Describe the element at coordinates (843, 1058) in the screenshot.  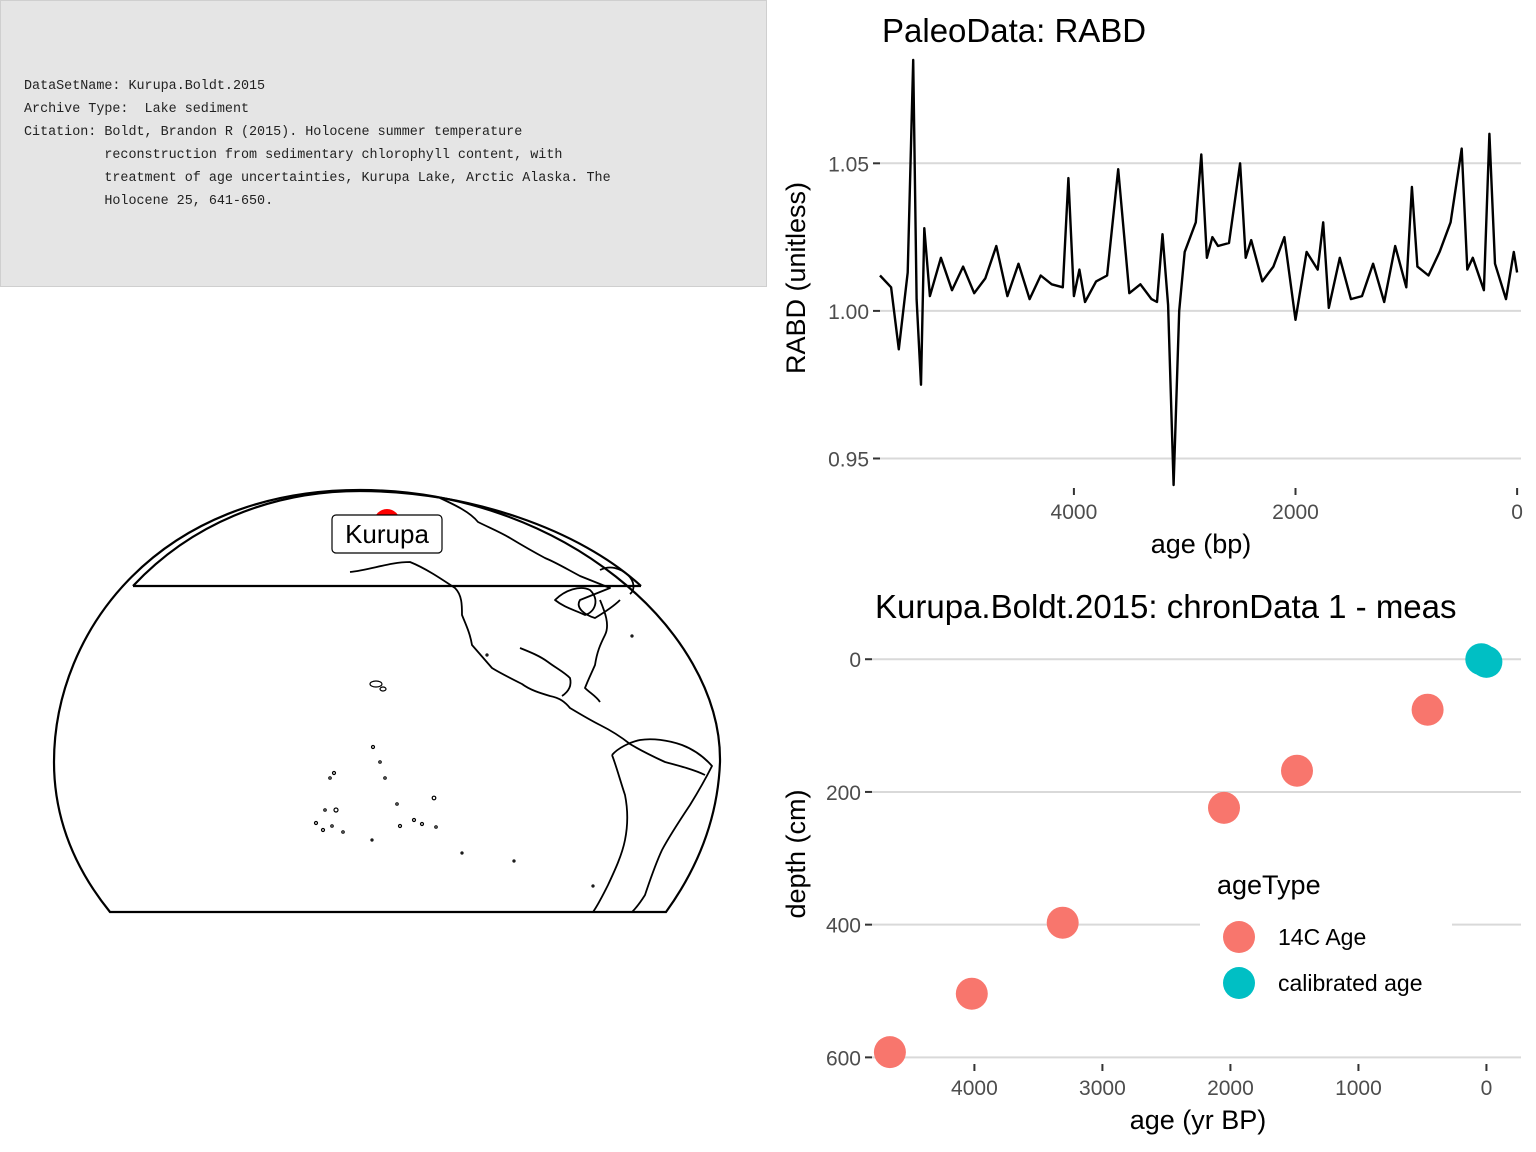
I see `y-tick-label: 600` at that location.